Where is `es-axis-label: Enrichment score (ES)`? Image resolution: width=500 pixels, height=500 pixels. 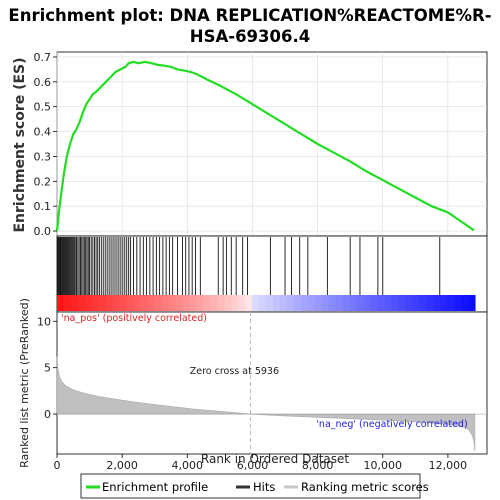
es-axis-label: Enrichment score (ES) is located at coordinates (20, 144).